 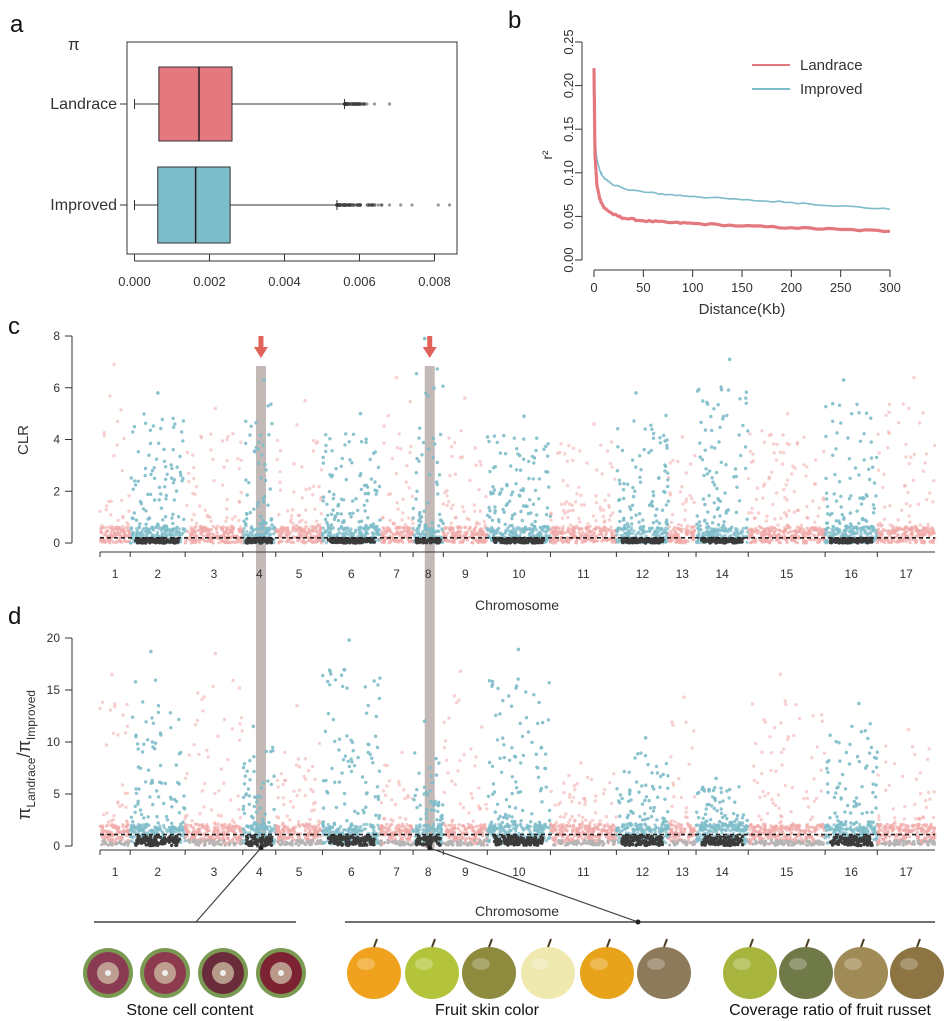 What do you see at coordinates (722, 574) in the screenshot?
I see `chromosome-label: 14` at bounding box center [722, 574].